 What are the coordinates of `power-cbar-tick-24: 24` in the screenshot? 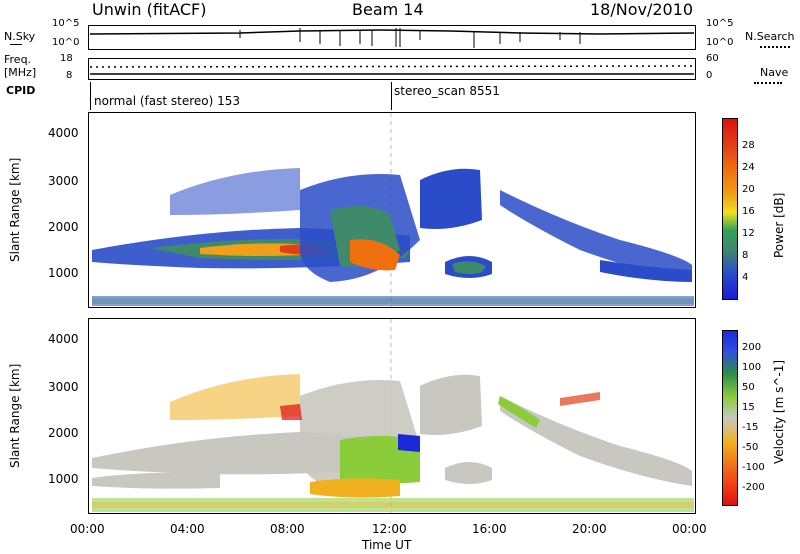 It's located at (748, 167).